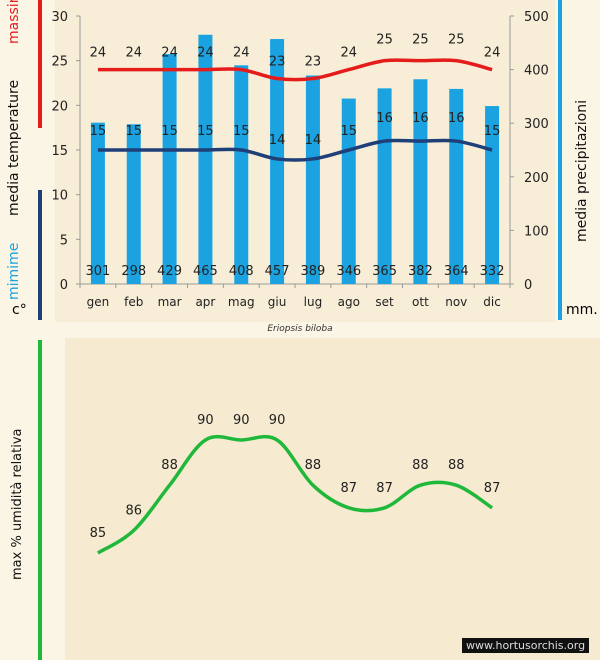 The height and width of the screenshot is (660, 600). Describe the element at coordinates (536, 178) in the screenshot. I see `right-tick-label: 200` at that location.